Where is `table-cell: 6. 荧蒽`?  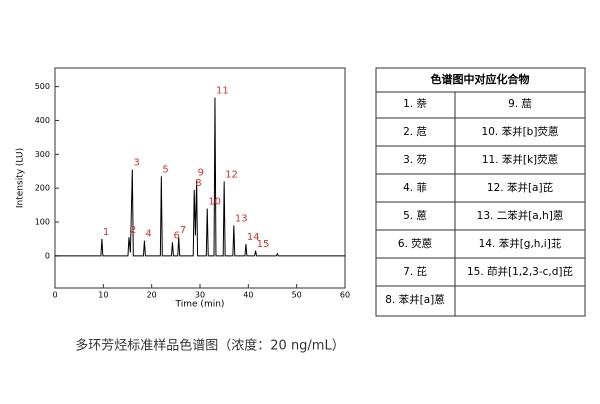
table-cell: 6. 荧蒽 is located at coordinates (415, 243).